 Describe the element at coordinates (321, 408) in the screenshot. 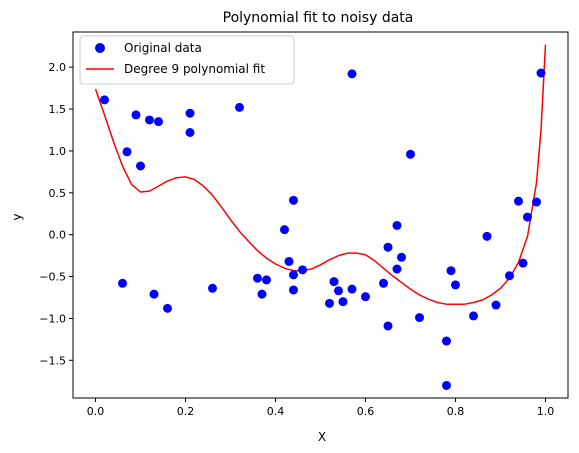

I see `x-axis: 0.0 0.2 0.4 0.6 0.8 1.0` at that location.